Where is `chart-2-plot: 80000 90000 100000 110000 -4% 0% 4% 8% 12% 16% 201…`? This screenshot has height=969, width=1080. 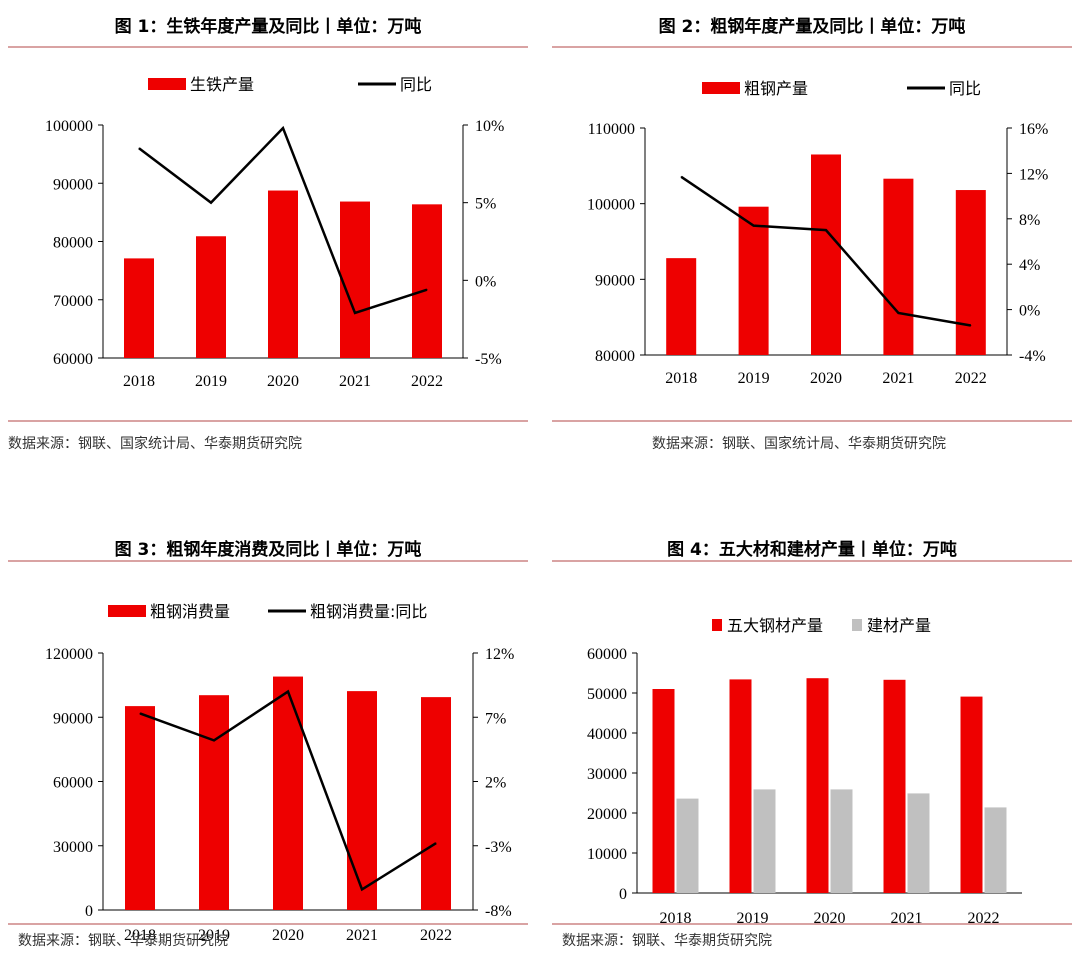 chart-2-plot: 80000 90000 100000 110000 -4% 0% 4% 8% 12% 16% 201… is located at coordinates (817, 233).